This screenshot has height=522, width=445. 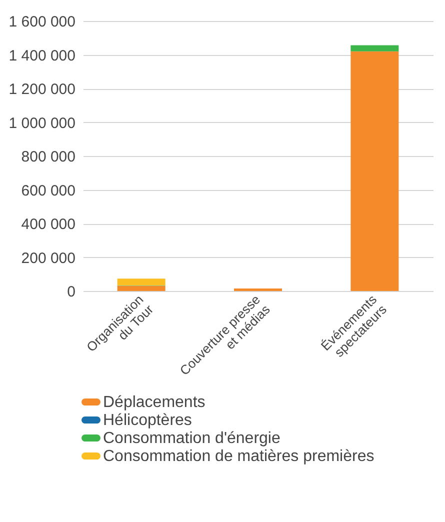 What do you see at coordinates (191, 438) in the screenshot?
I see `legend-label: Consommation d'énergie` at bounding box center [191, 438].